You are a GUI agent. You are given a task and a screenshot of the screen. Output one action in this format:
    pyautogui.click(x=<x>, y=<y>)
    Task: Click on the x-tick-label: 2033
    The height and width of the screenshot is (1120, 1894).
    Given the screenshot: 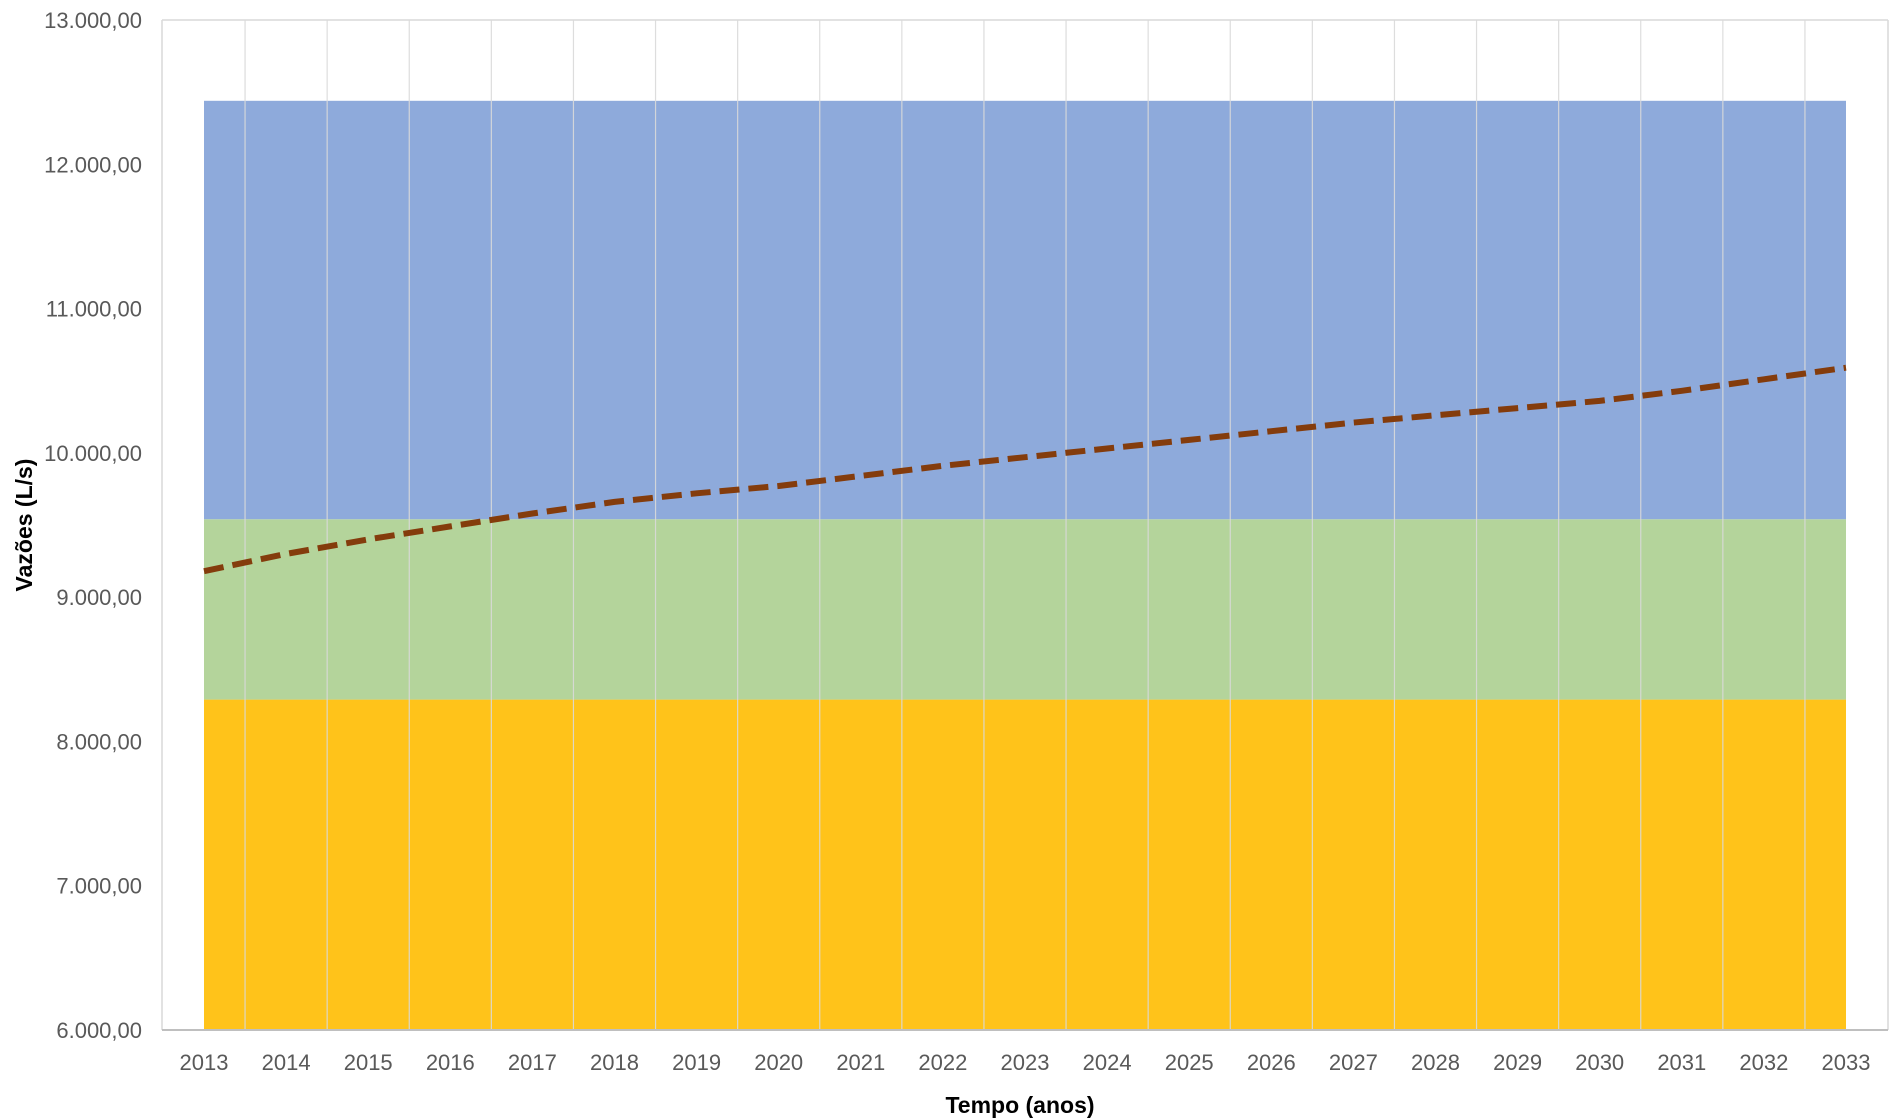 What is the action you would take?
    pyautogui.click(x=1846, y=1062)
    